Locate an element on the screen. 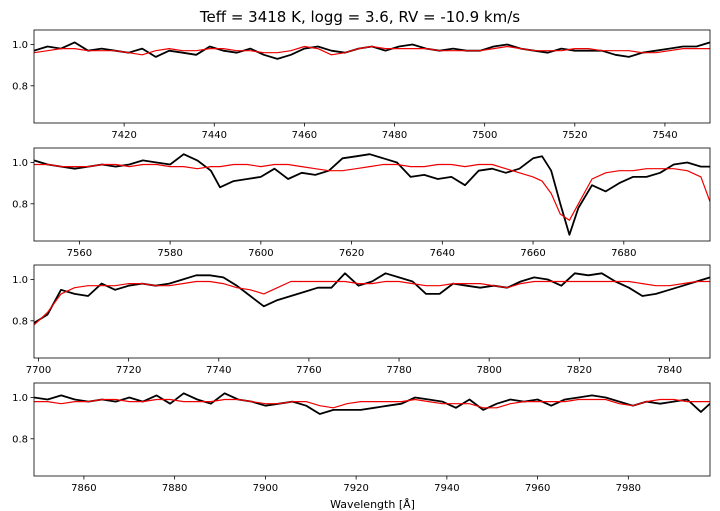 The image size is (720, 511). x-tick-label: 7540 is located at coordinates (664, 135).